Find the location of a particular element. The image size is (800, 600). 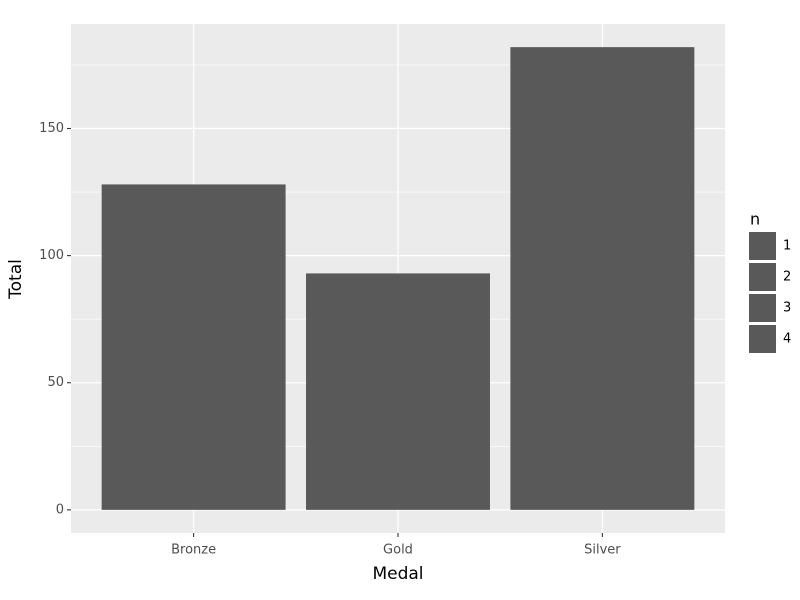

y-tick-label: 150 is located at coordinates (51, 128).